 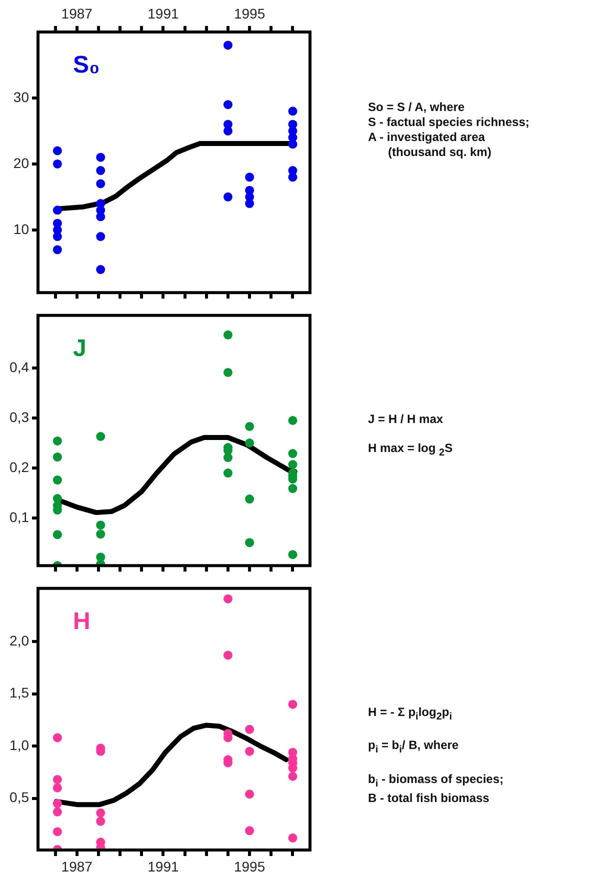 I want to click on text: p$_{i}$ = b$_{i}$/ B, where, so click(x=414, y=748).